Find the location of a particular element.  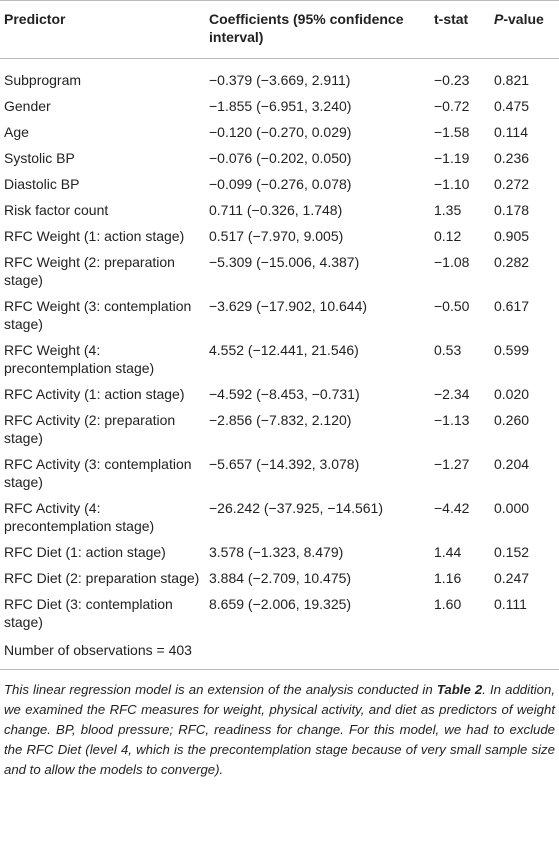

table-cell: 0.020 is located at coordinates (512, 394).